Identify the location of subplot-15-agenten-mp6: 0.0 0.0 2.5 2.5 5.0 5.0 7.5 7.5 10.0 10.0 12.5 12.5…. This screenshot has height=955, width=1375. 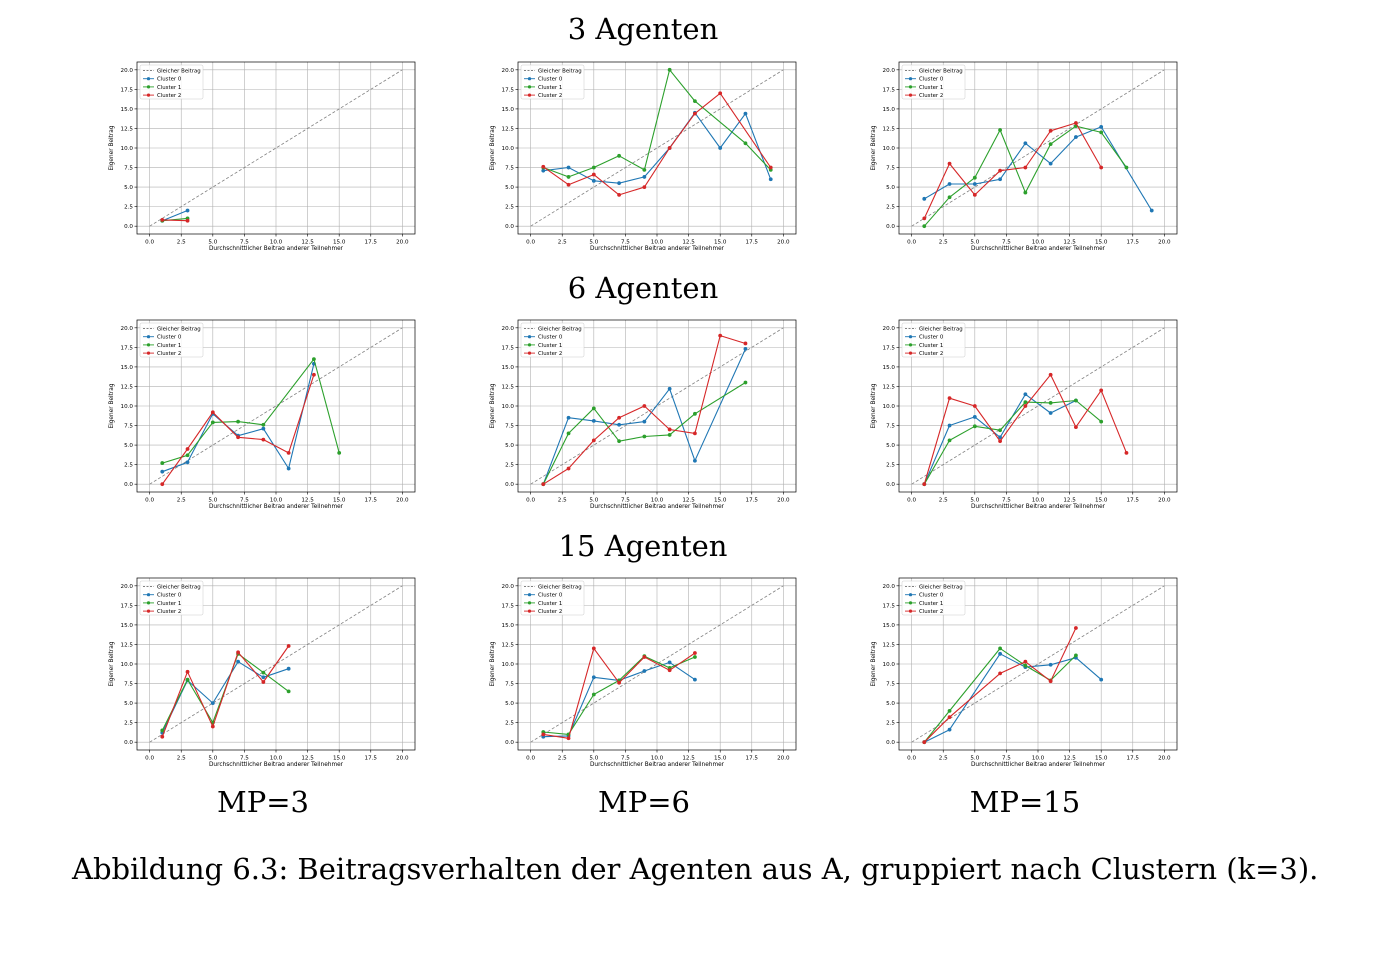
(643, 671).